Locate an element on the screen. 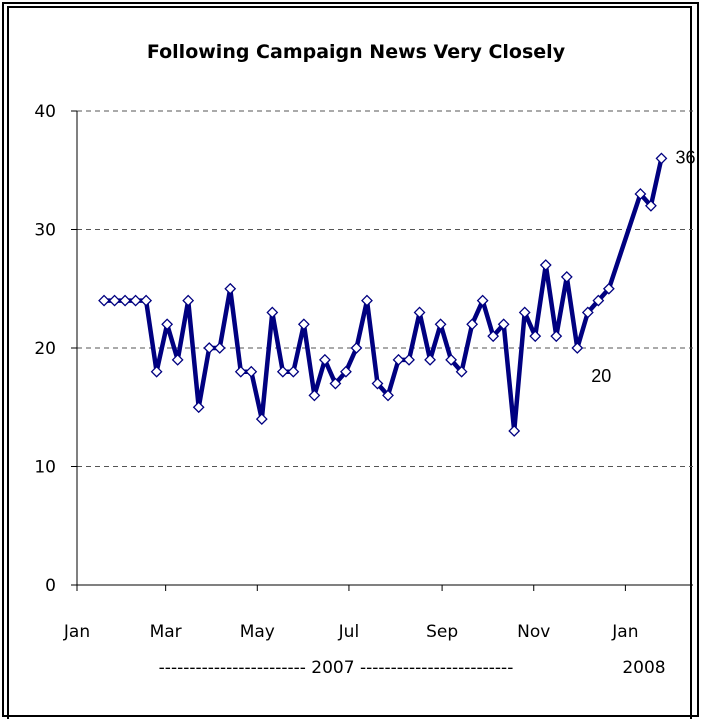 Image resolution: width=703 pixels, height=719 pixels. chart-title: Following Campaign News Very Closely is located at coordinates (356, 52).